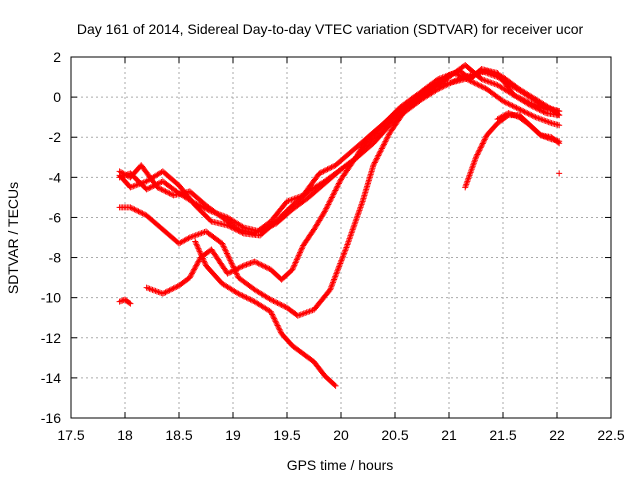 The image size is (640, 480). What do you see at coordinates (610, 435) in the screenshot?
I see `x-tick-label: 22.5` at bounding box center [610, 435].